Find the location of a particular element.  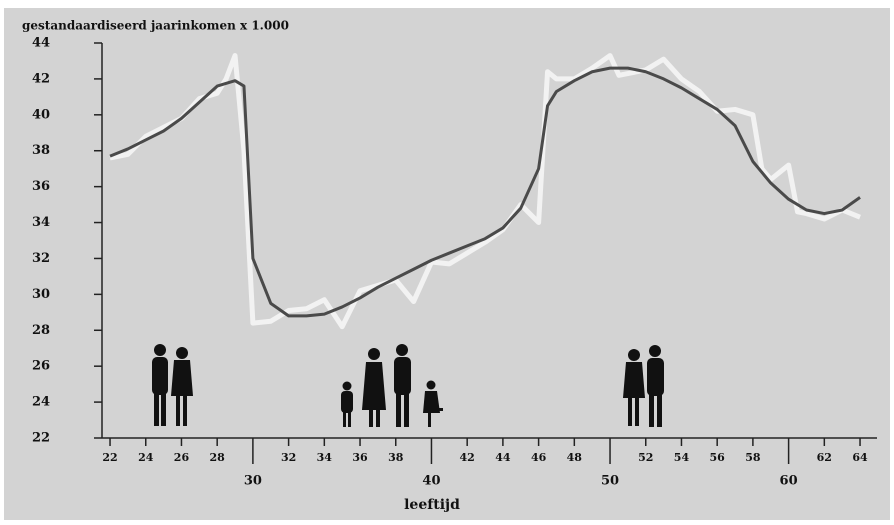

x-tick-label: 48 is located at coordinates (575, 457).